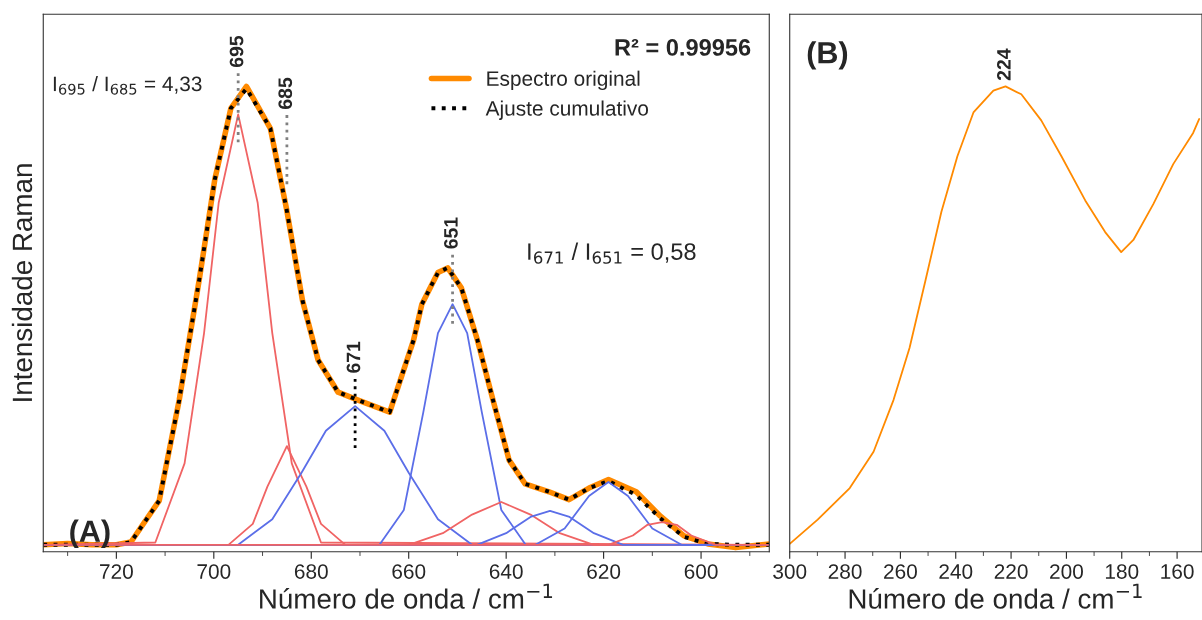 This screenshot has height=620, width=1202. Describe the element at coordinates (1003, 64) in the screenshot. I see `annotation: 224` at that location.